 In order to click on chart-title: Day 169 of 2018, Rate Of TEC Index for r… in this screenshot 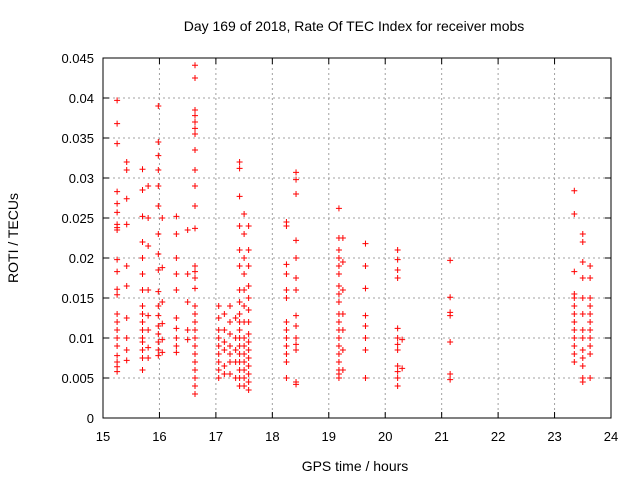, I will do `click(354, 26)`.